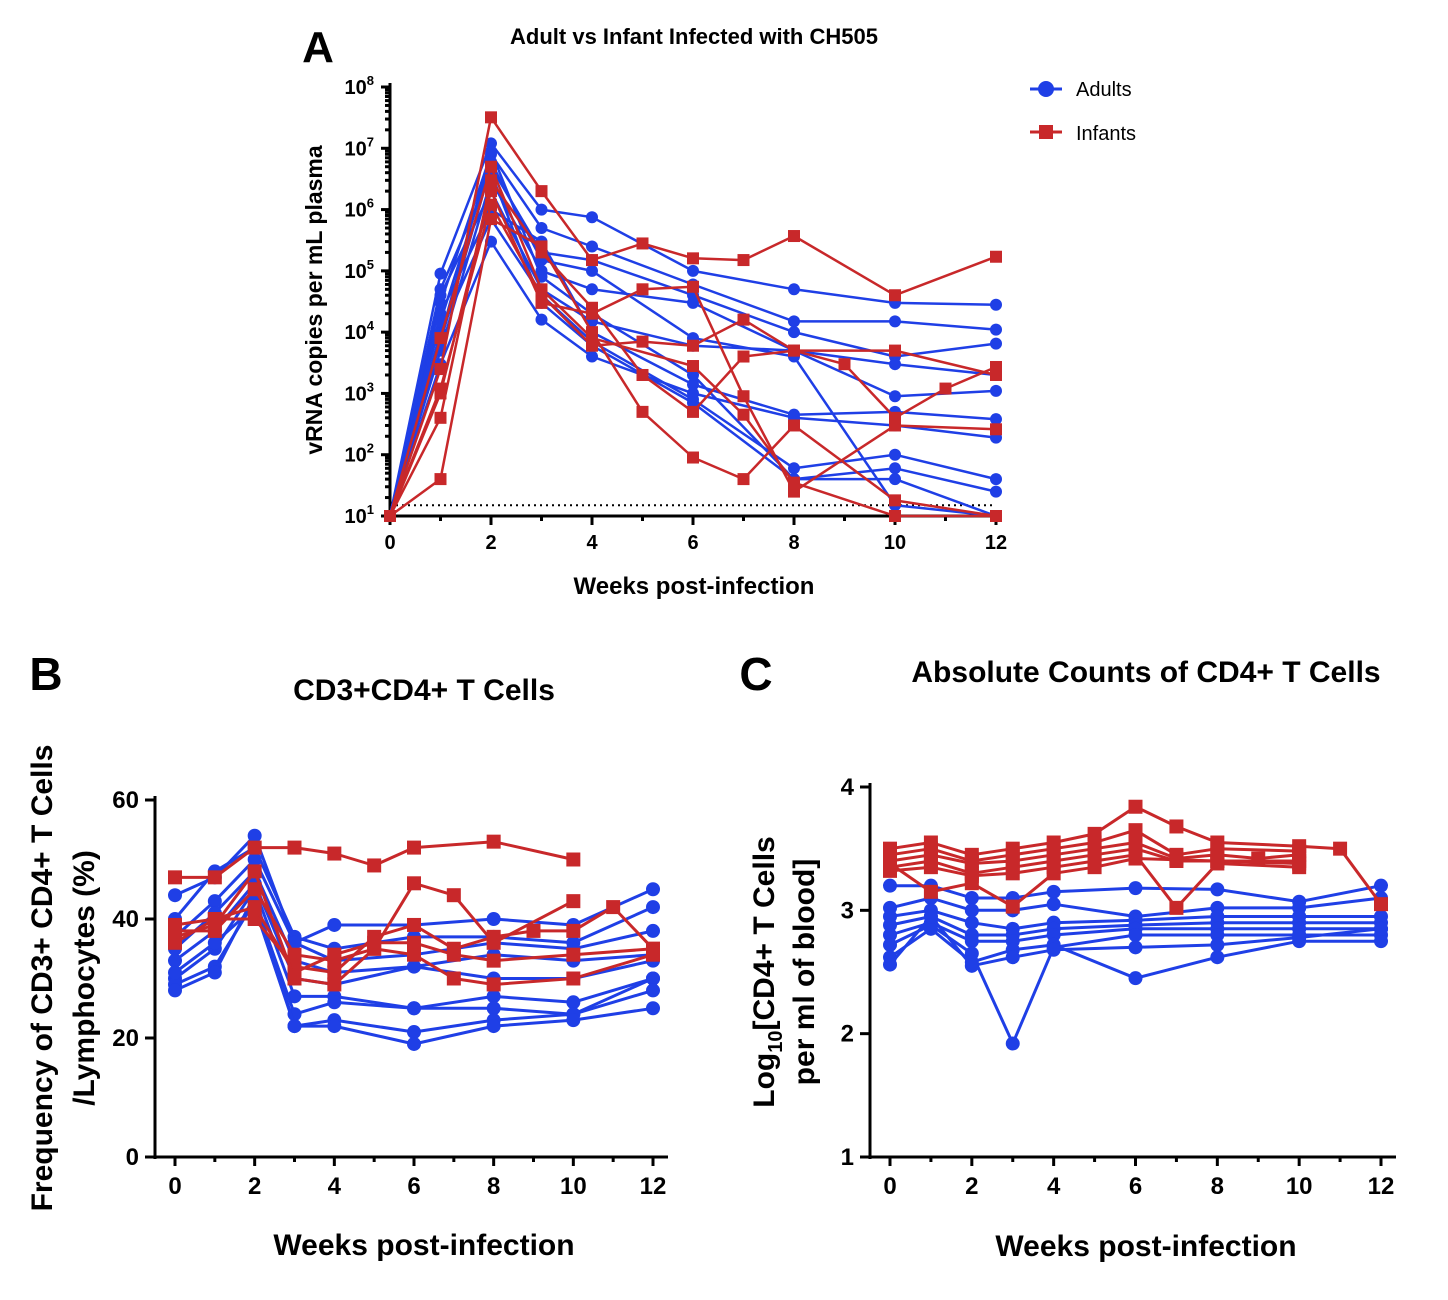 The width and height of the screenshot is (1448, 1300). Describe the element at coordinates (132, 1157) in the screenshot. I see `y-tick-label: 0` at that location.